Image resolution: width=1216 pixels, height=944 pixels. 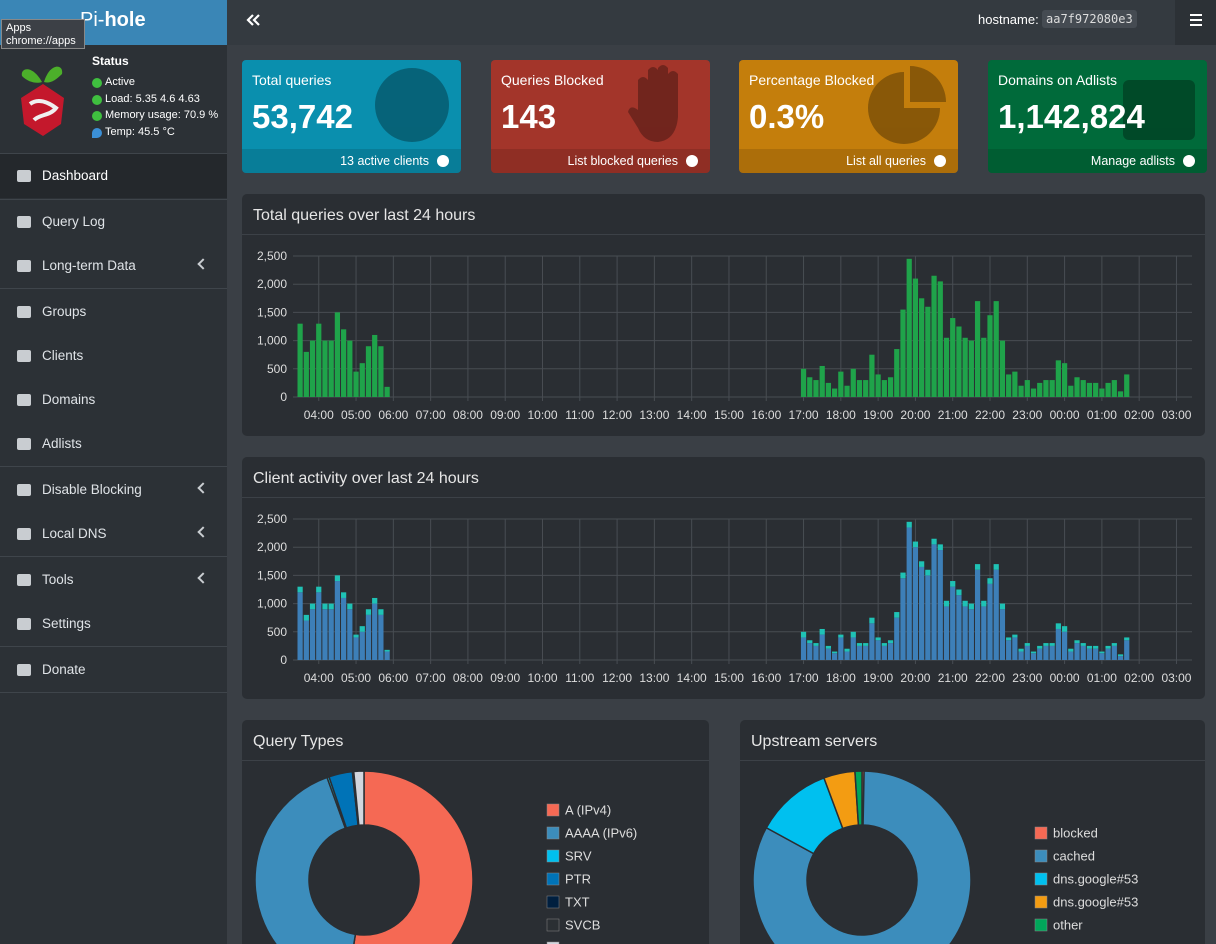 I want to click on stat-value: 0.3%, so click(x=787, y=116).